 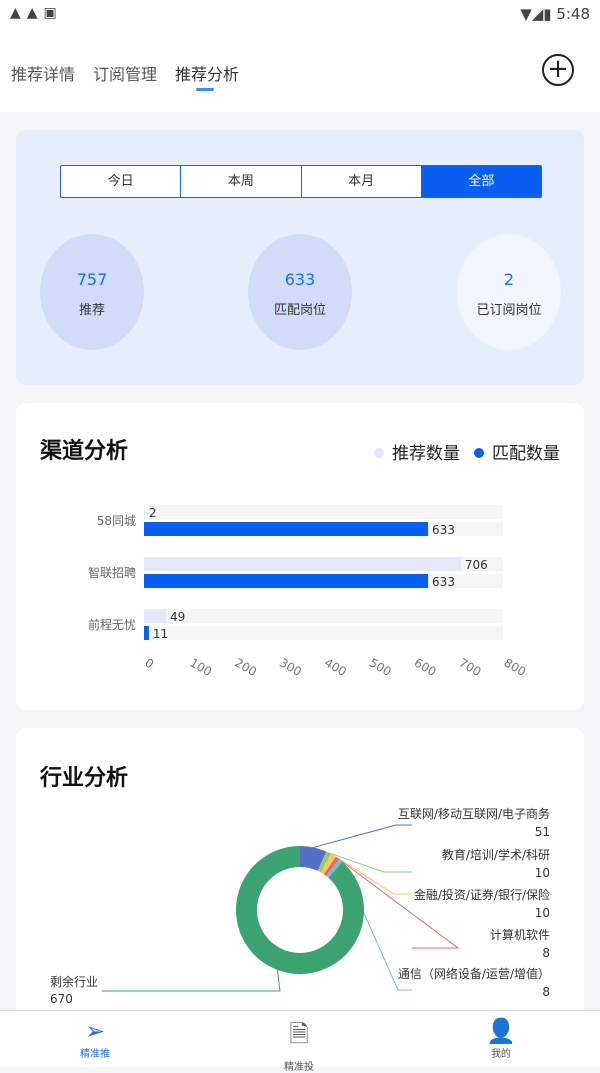 What do you see at coordinates (160, 634) in the screenshot?
I see `data-label: 11` at bounding box center [160, 634].